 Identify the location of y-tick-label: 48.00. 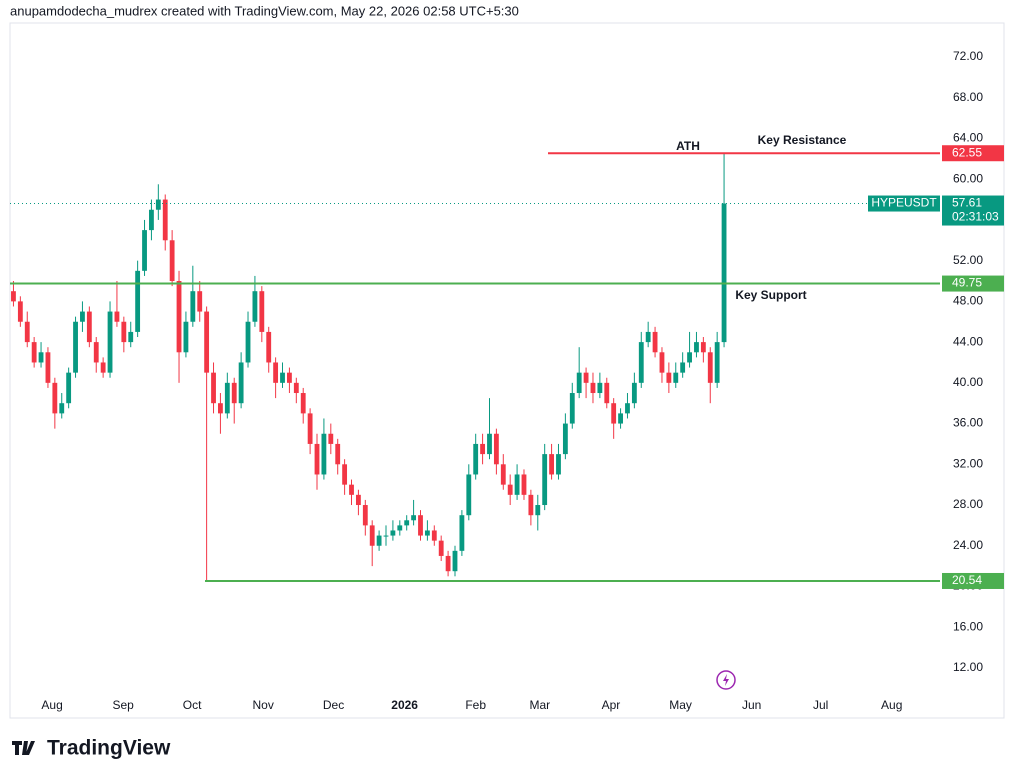
(968, 301).